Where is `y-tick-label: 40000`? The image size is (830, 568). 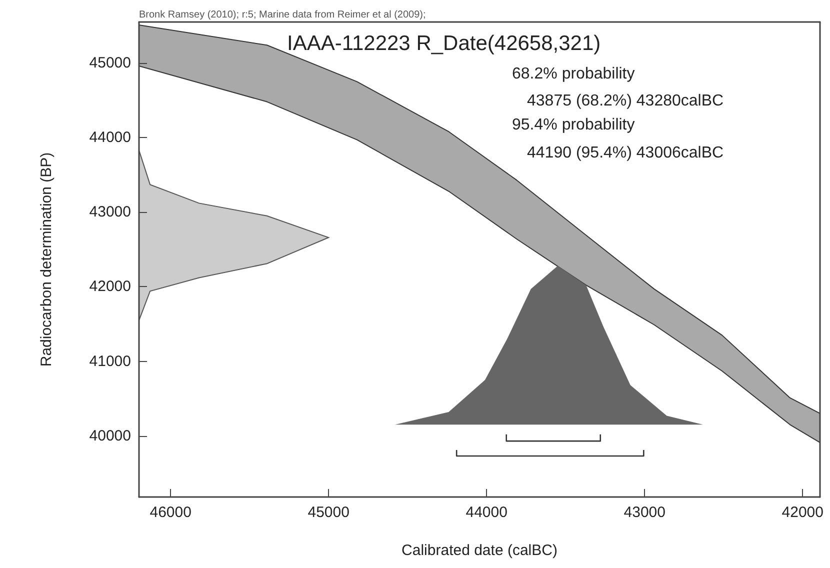
y-tick-label: 40000 is located at coordinates (110, 435).